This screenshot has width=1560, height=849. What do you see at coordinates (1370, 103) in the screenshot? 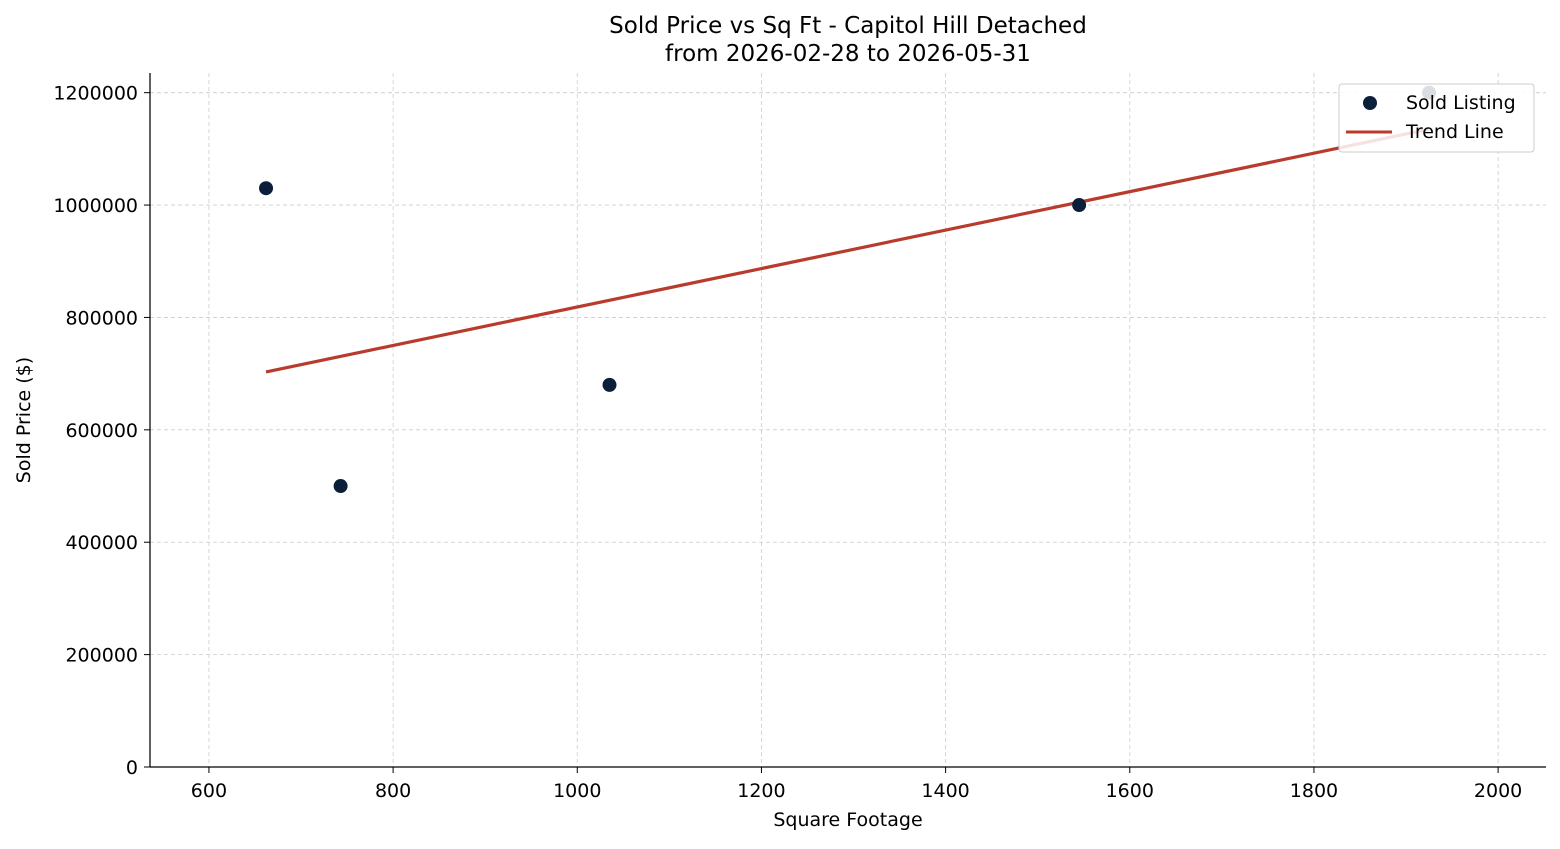
I see `legend-marker-sold-listing` at bounding box center [1370, 103].